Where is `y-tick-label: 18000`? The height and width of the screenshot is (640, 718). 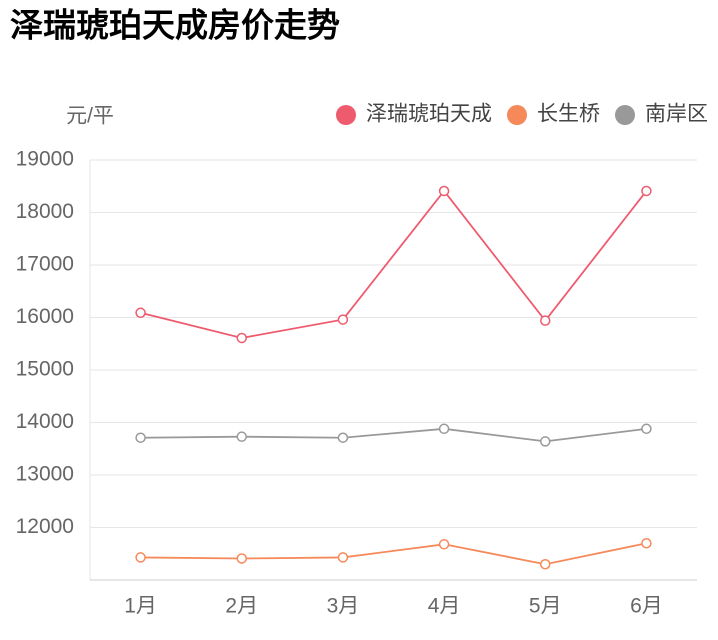
y-tick-label: 18000 is located at coordinates (45, 211).